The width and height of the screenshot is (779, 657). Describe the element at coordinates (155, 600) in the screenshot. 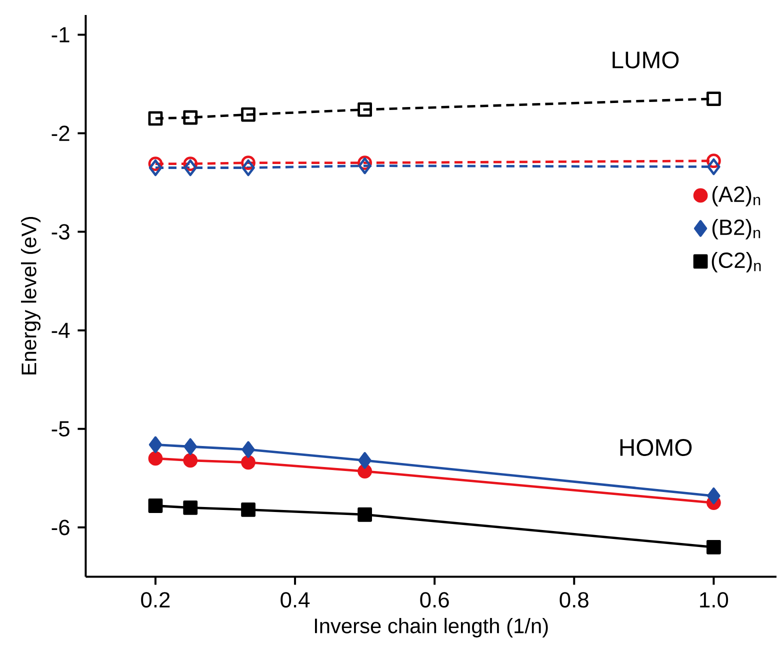

I see `x-tick-label: 0.2` at that location.